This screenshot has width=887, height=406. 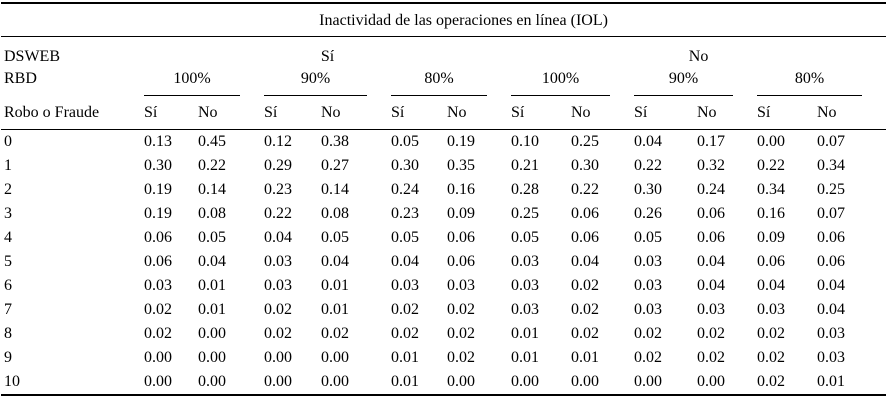 What do you see at coordinates (711, 165) in the screenshot?
I see `cell: 0.32` at bounding box center [711, 165].